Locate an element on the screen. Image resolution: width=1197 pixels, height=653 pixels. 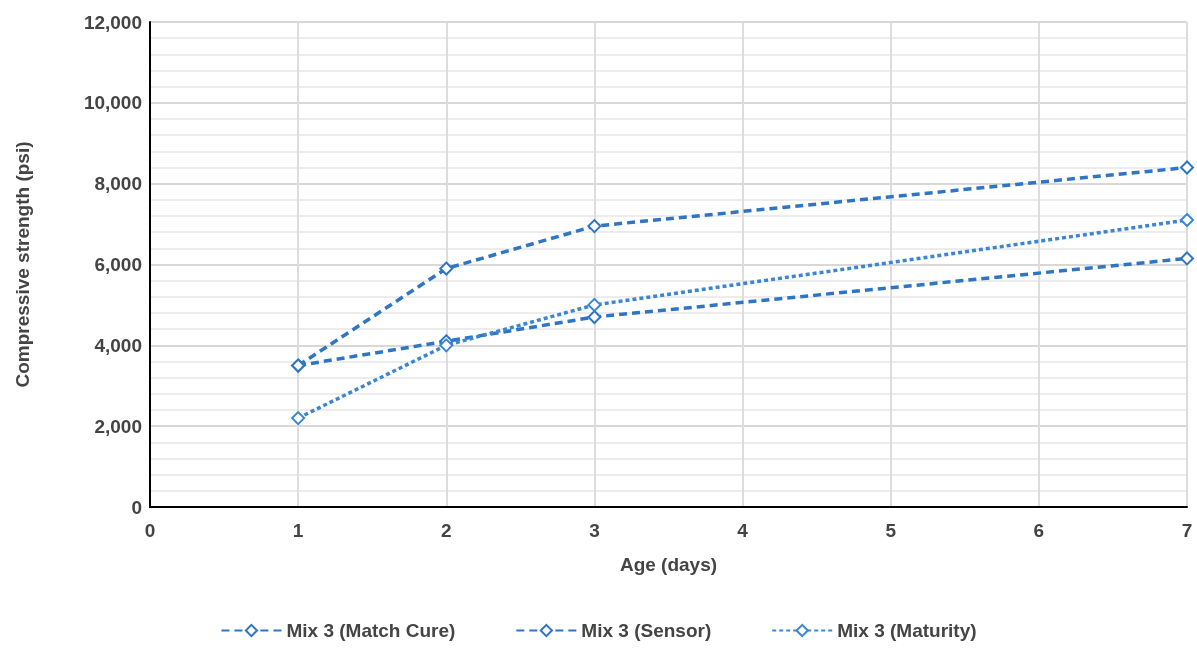
legend-label: Mix 3 (Maturity) is located at coordinates (907, 630).